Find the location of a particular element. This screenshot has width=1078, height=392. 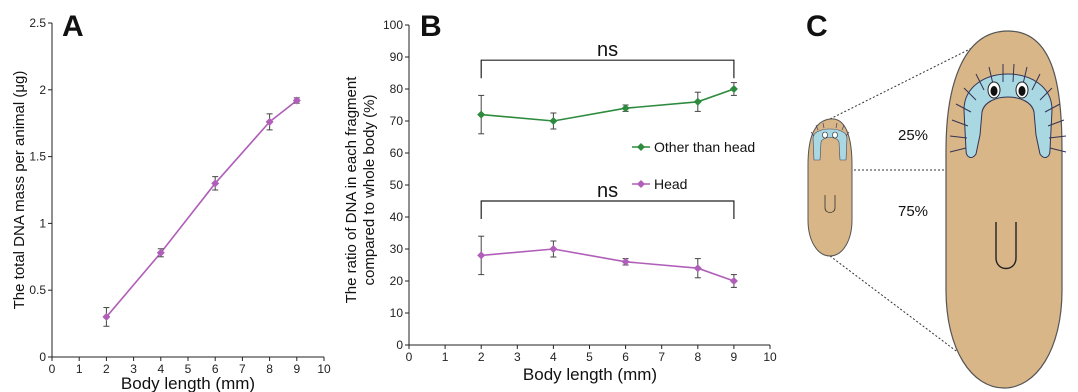

y-tick-label: 60 is located at coordinates (397, 153).